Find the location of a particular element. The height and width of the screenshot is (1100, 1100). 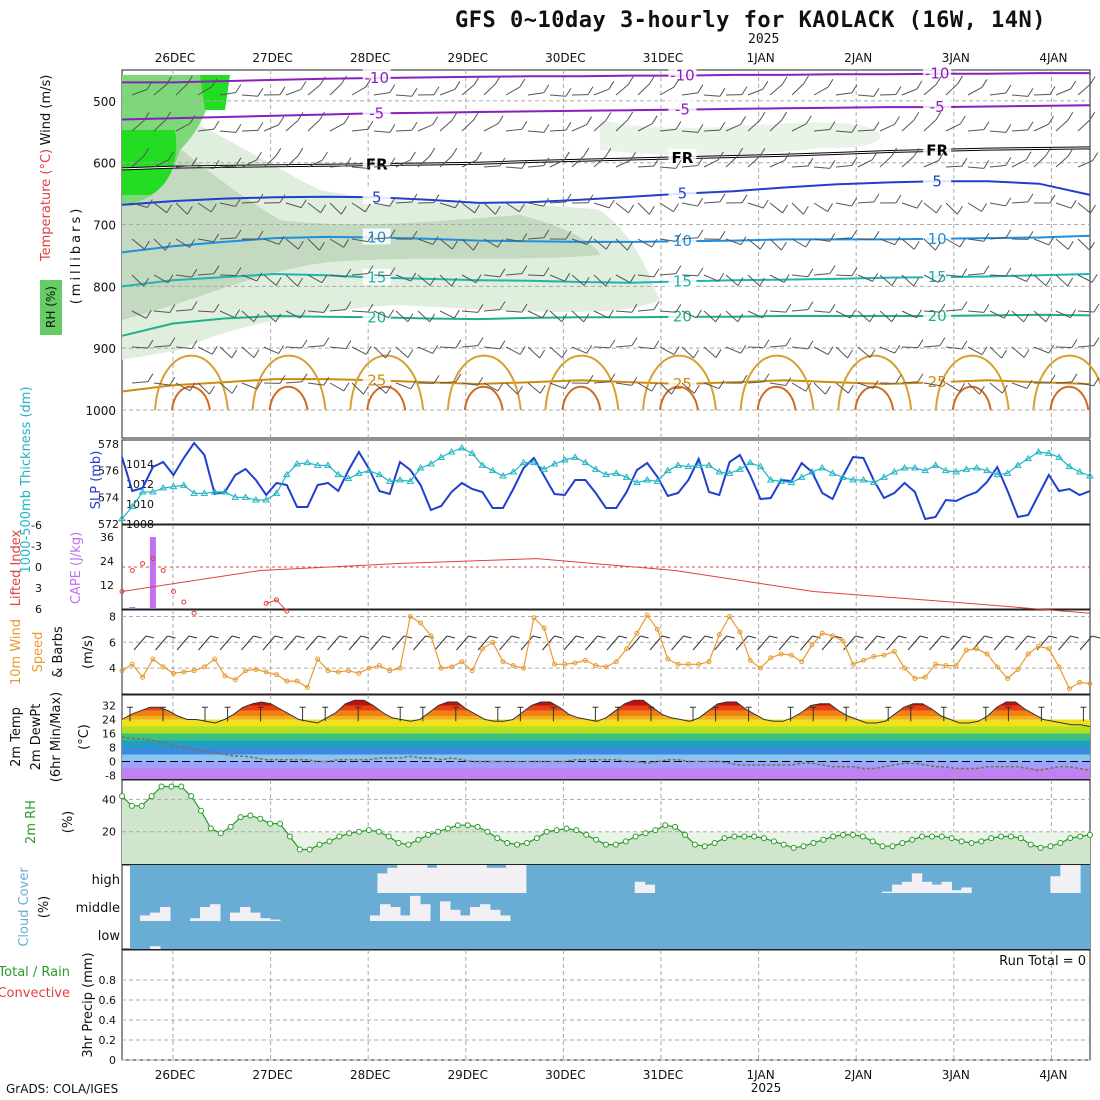

thickness-tick: 578 is located at coordinates (108, 444).